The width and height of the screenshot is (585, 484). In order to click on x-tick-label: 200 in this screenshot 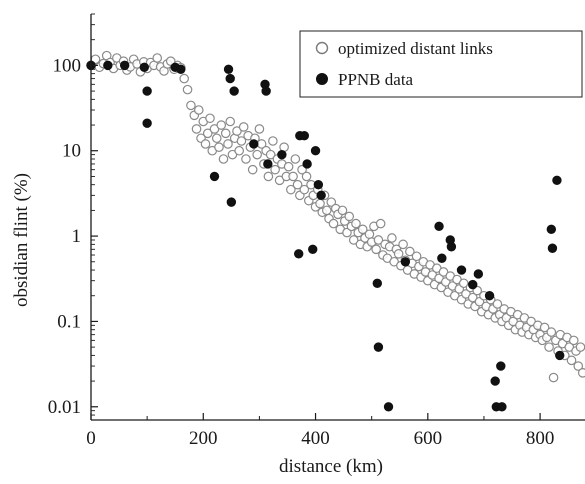, I will do `click(203, 438)`.